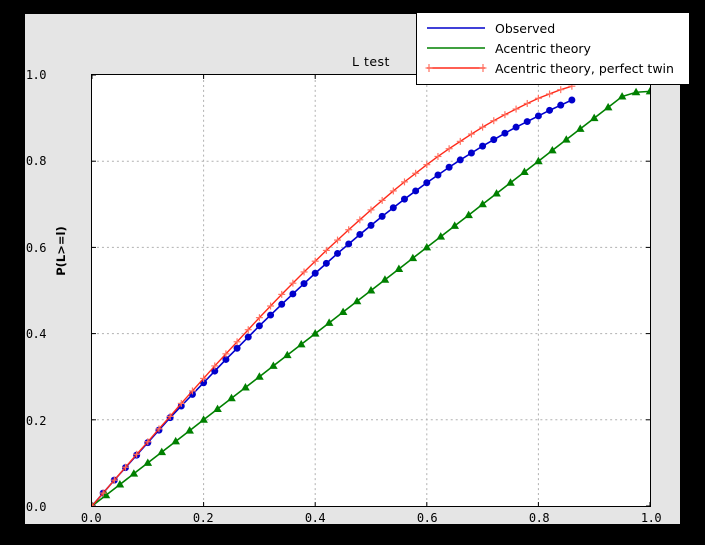 The width and height of the screenshot is (705, 545). I want to click on y-tick-label: 0.0, so click(36, 507).